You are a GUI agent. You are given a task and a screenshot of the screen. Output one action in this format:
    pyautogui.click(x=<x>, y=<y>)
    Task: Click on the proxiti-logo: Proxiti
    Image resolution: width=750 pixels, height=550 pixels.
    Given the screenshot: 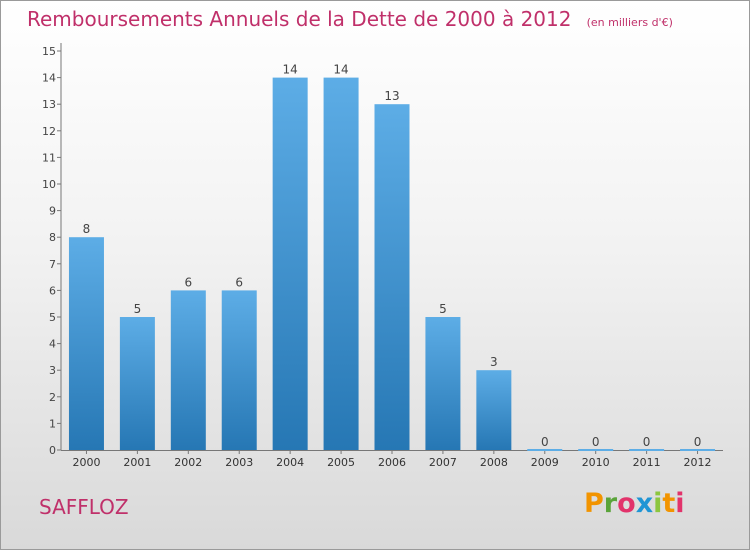 What is the action you would take?
    pyautogui.click(x=634, y=503)
    